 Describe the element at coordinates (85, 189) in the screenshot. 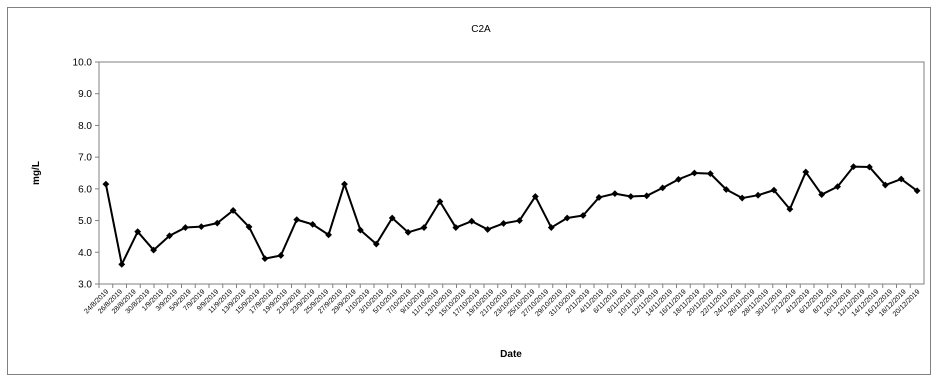

I see `y-tick-label: 6.0` at that location.